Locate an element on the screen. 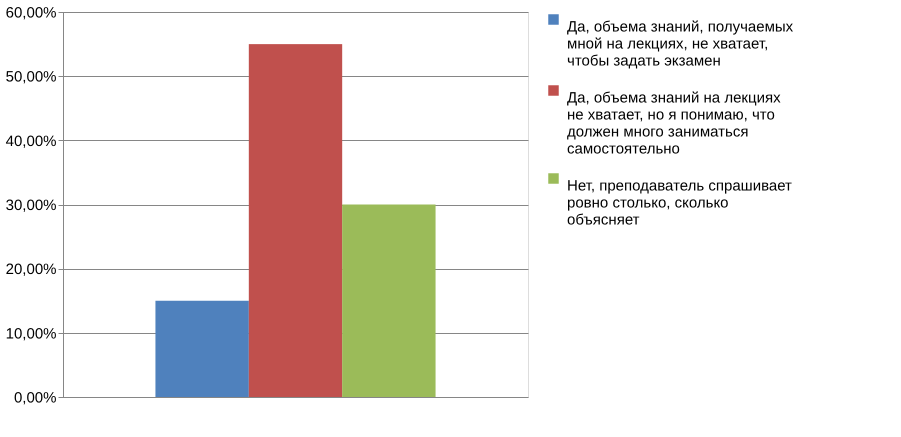  y-tick-label: 60,00% is located at coordinates (31, 13).